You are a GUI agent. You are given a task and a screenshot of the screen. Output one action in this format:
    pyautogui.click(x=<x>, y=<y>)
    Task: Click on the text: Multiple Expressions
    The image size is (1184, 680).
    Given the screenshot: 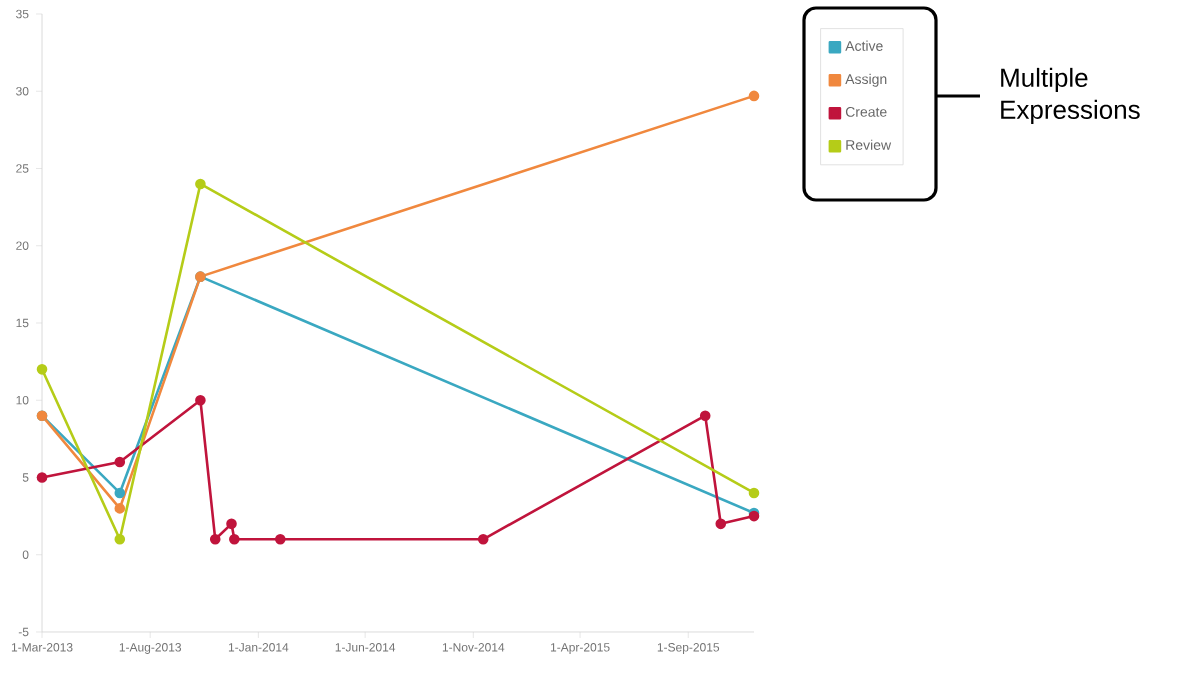 What is the action you would take?
    pyautogui.click(x=1070, y=96)
    